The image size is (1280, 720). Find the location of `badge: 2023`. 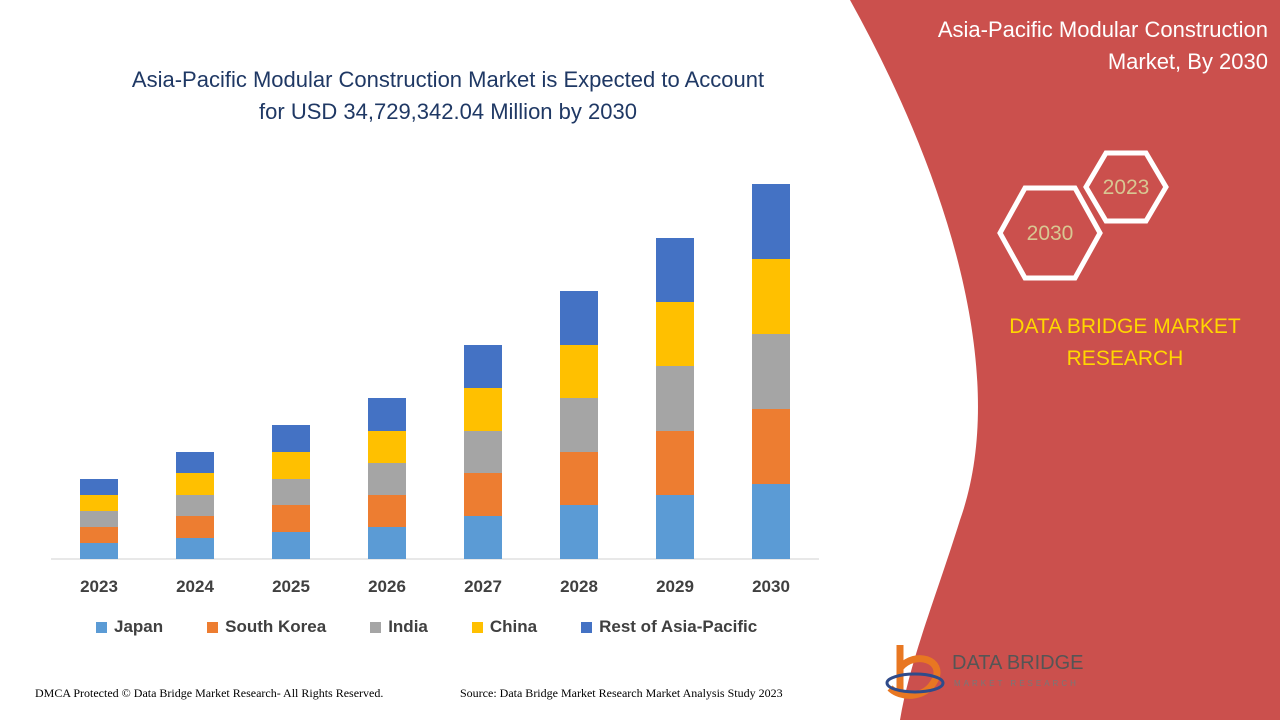

badge: 2023 is located at coordinates (1126, 187).